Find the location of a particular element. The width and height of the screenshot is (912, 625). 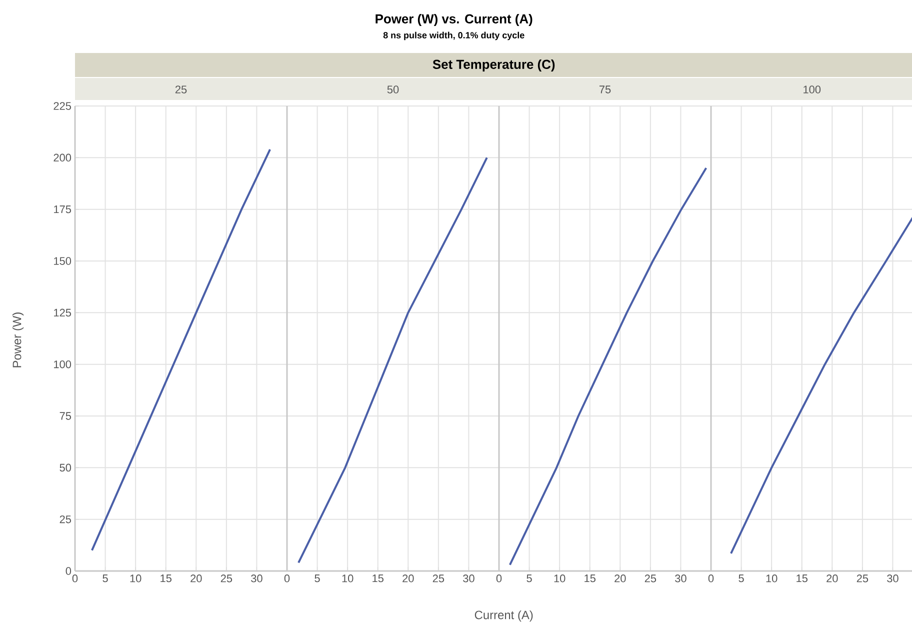

x-axis-title: Current (A) is located at coordinates (503, 616).